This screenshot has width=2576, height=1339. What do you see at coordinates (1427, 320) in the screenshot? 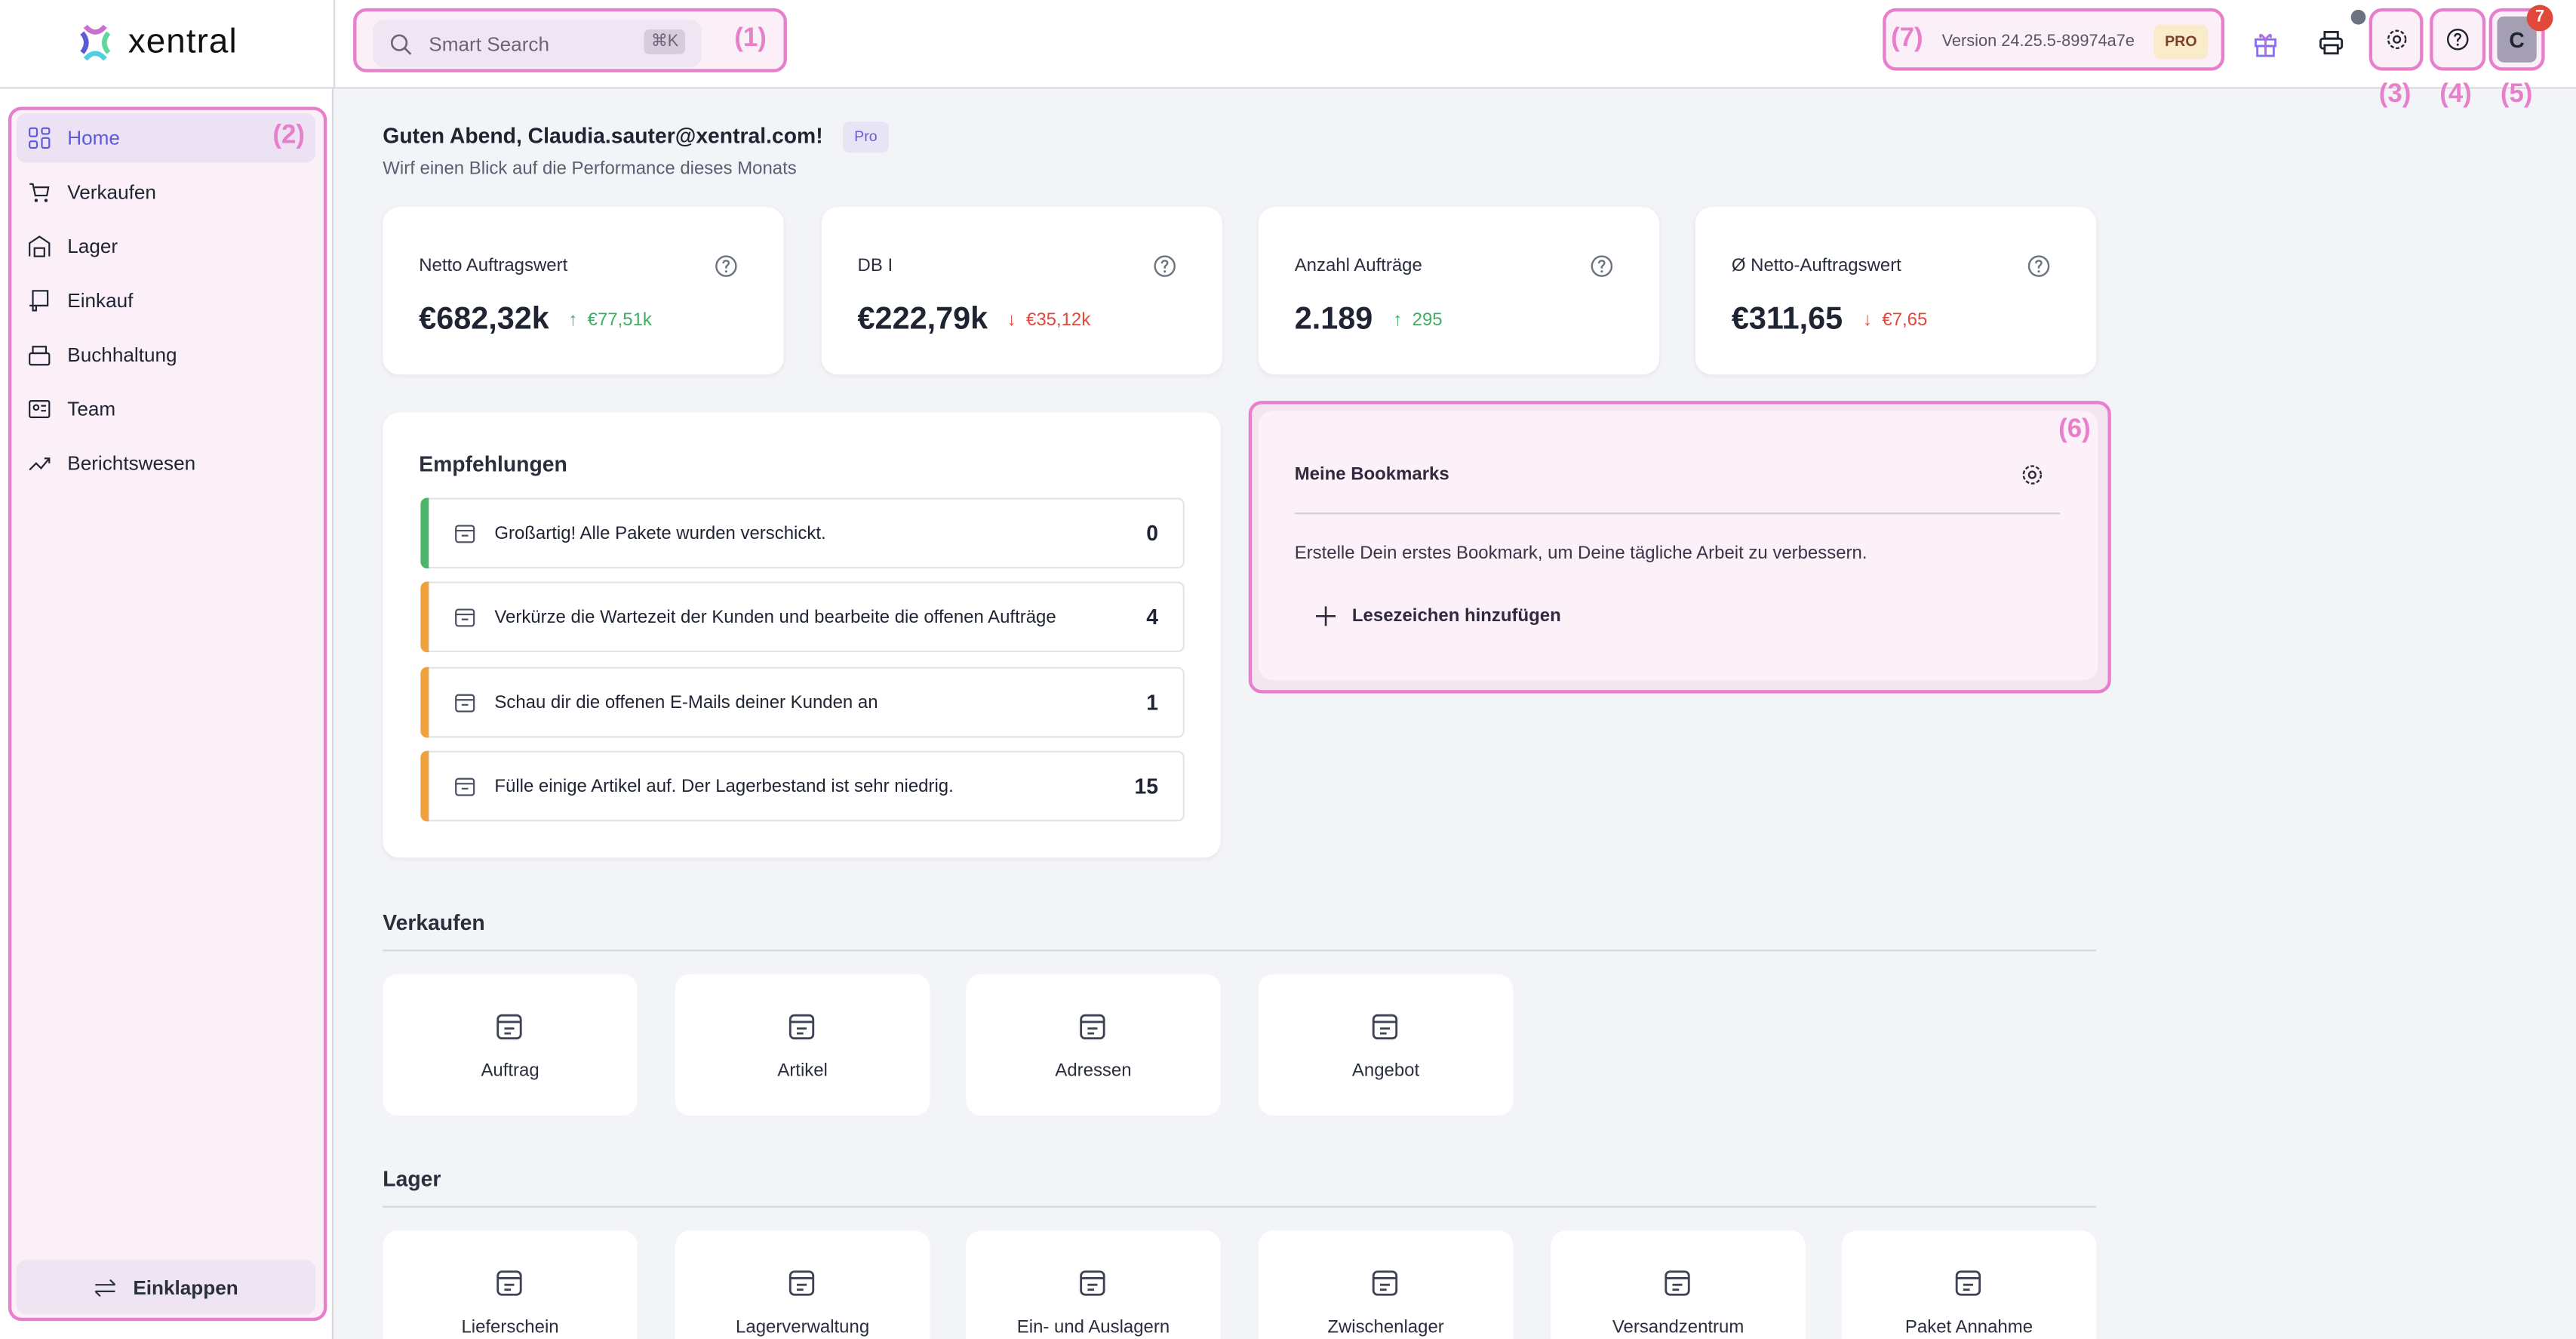
I see `kpi-delta-value: 295` at bounding box center [1427, 320].